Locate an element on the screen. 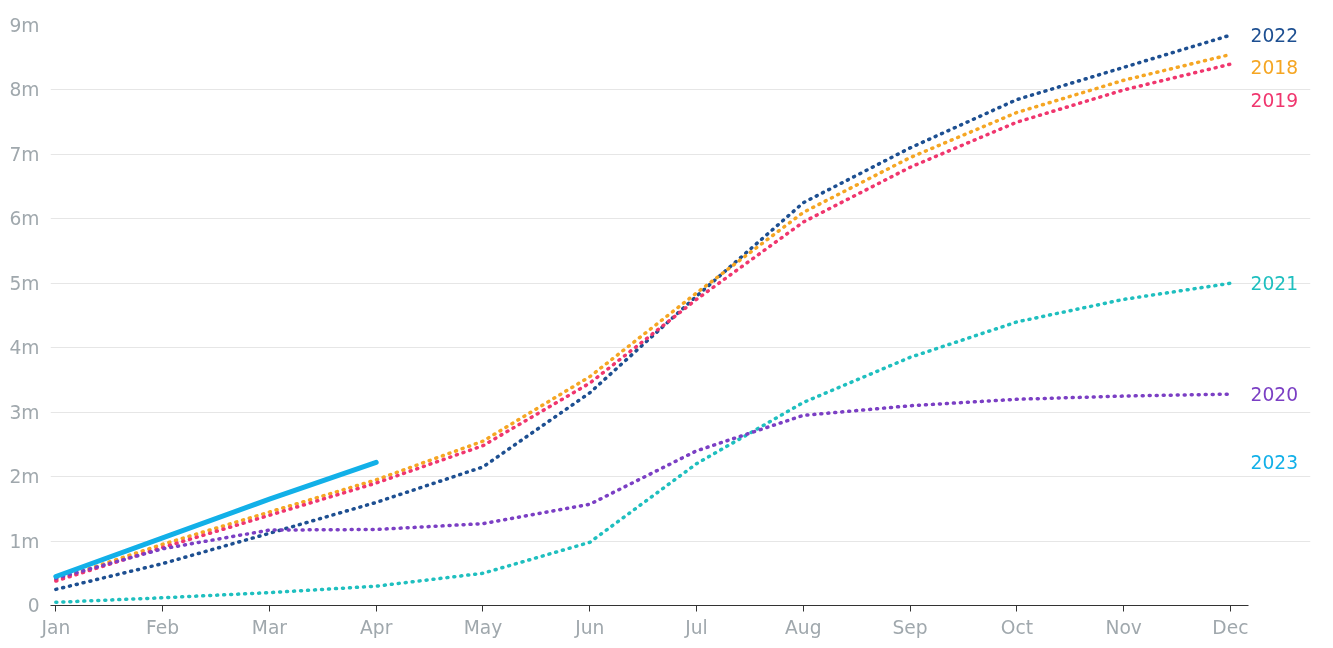 The image size is (1333, 648). x-tick-label: Jun is located at coordinates (589, 627).